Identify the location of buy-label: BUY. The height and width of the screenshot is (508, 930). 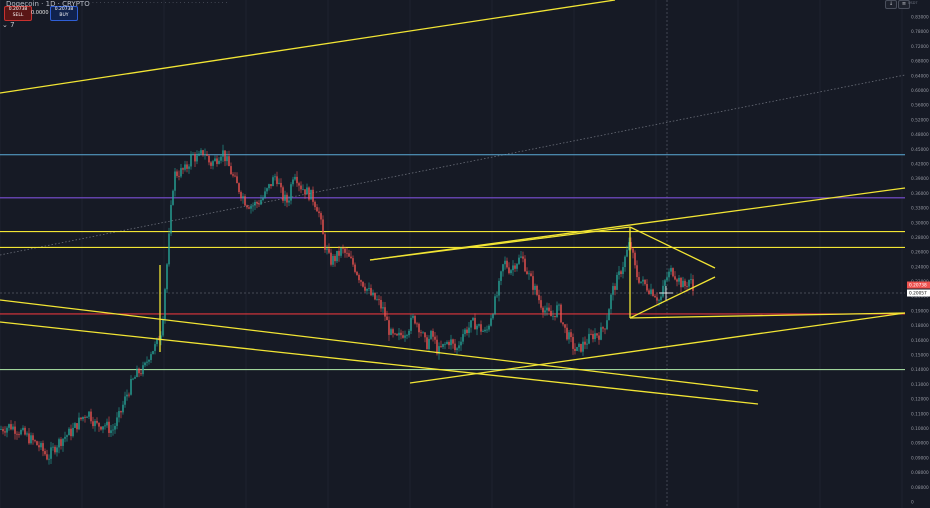
(64, 15).